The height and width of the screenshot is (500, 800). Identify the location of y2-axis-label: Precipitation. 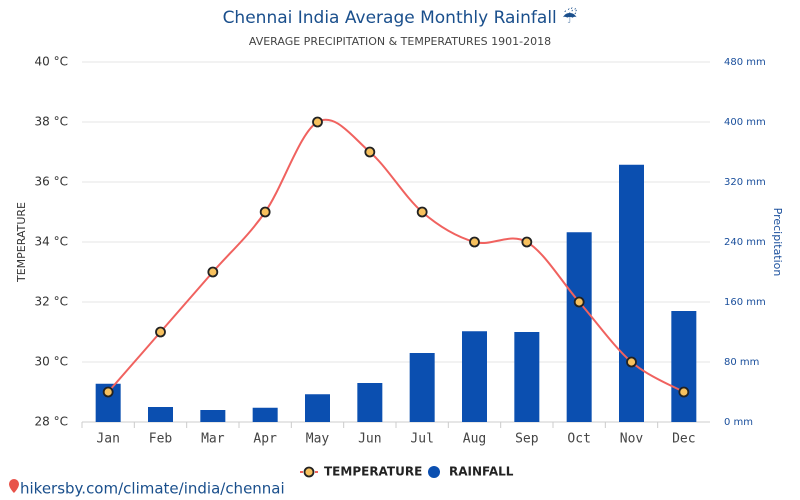
(777, 242).